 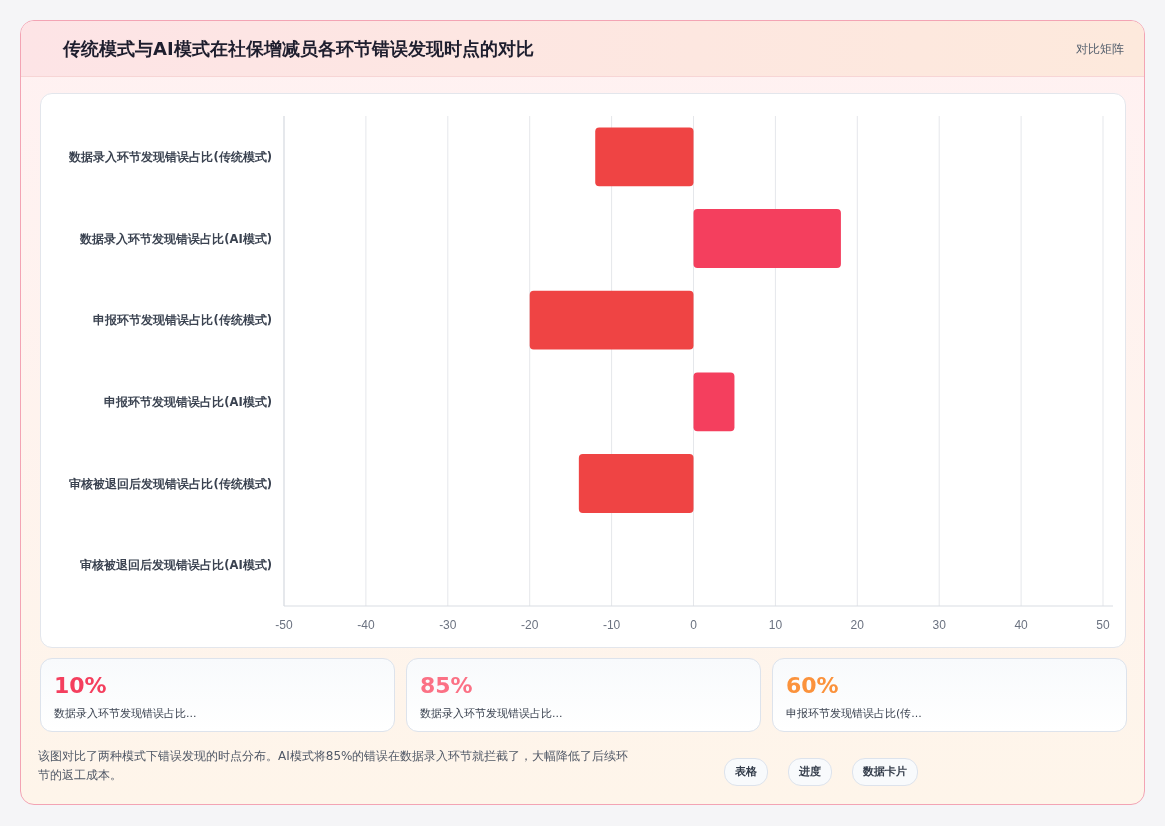 I want to click on x-tick-label: 40, so click(x=1021, y=625).